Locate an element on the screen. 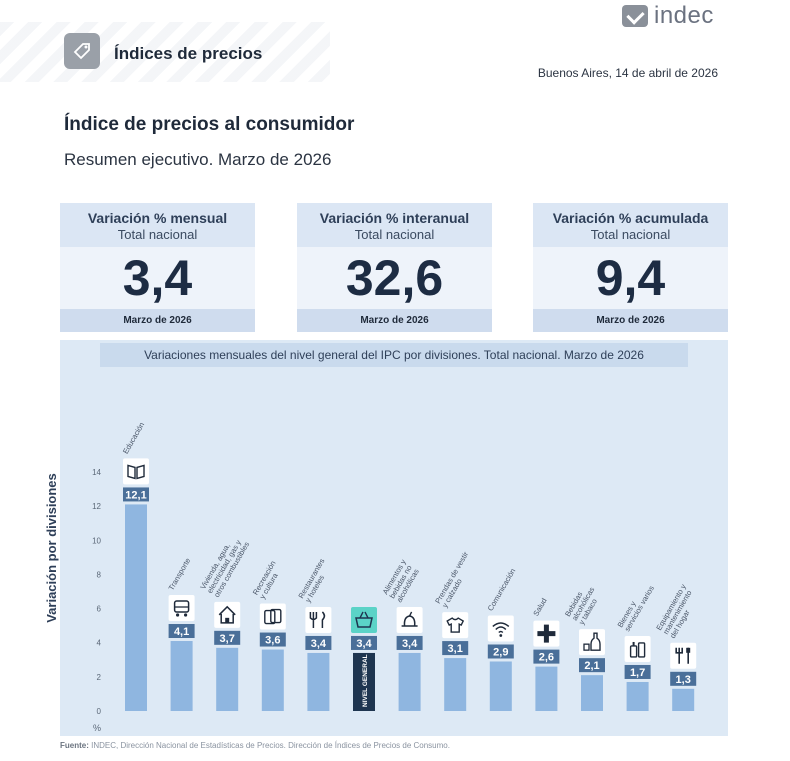 The width and height of the screenshot is (790, 761). value-label: 1,3 is located at coordinates (683, 680).